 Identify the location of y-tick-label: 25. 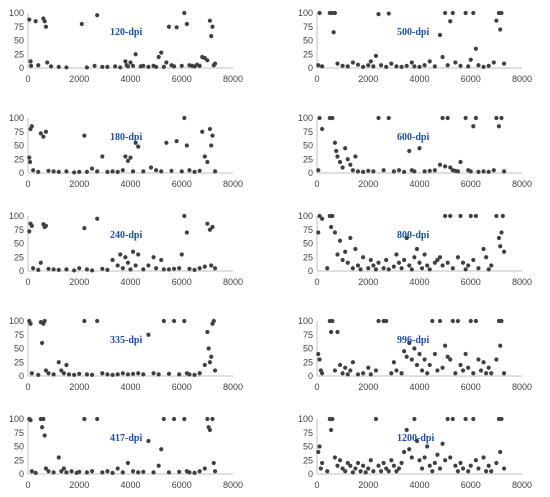
(308, 159).